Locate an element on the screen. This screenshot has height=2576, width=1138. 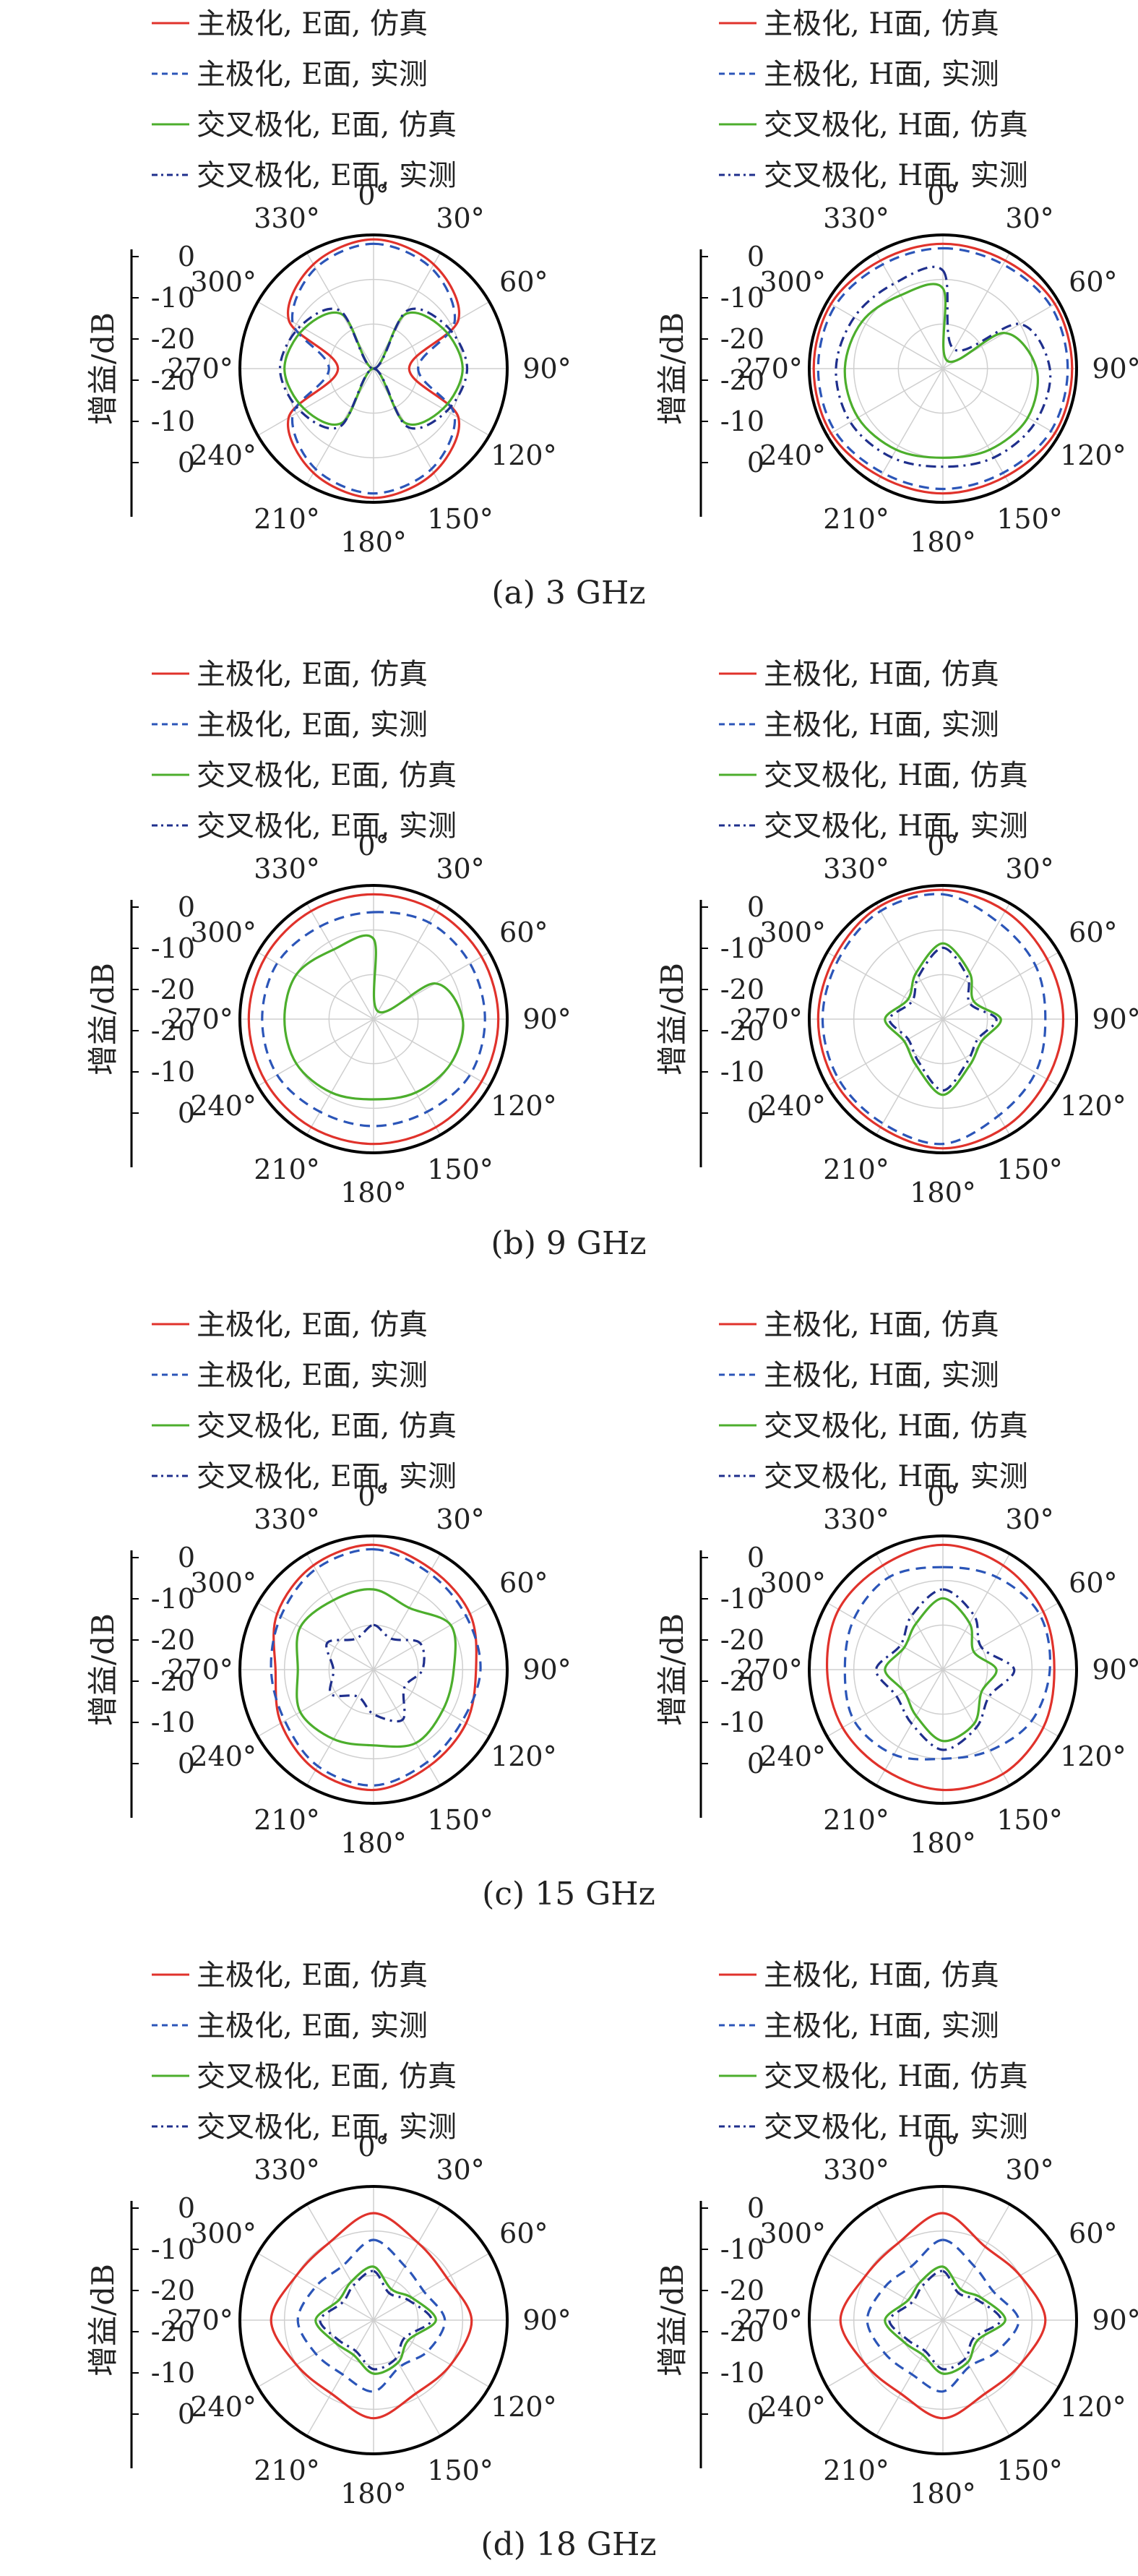
panel-caption: (c) 15 GHz is located at coordinates (568, 1894).